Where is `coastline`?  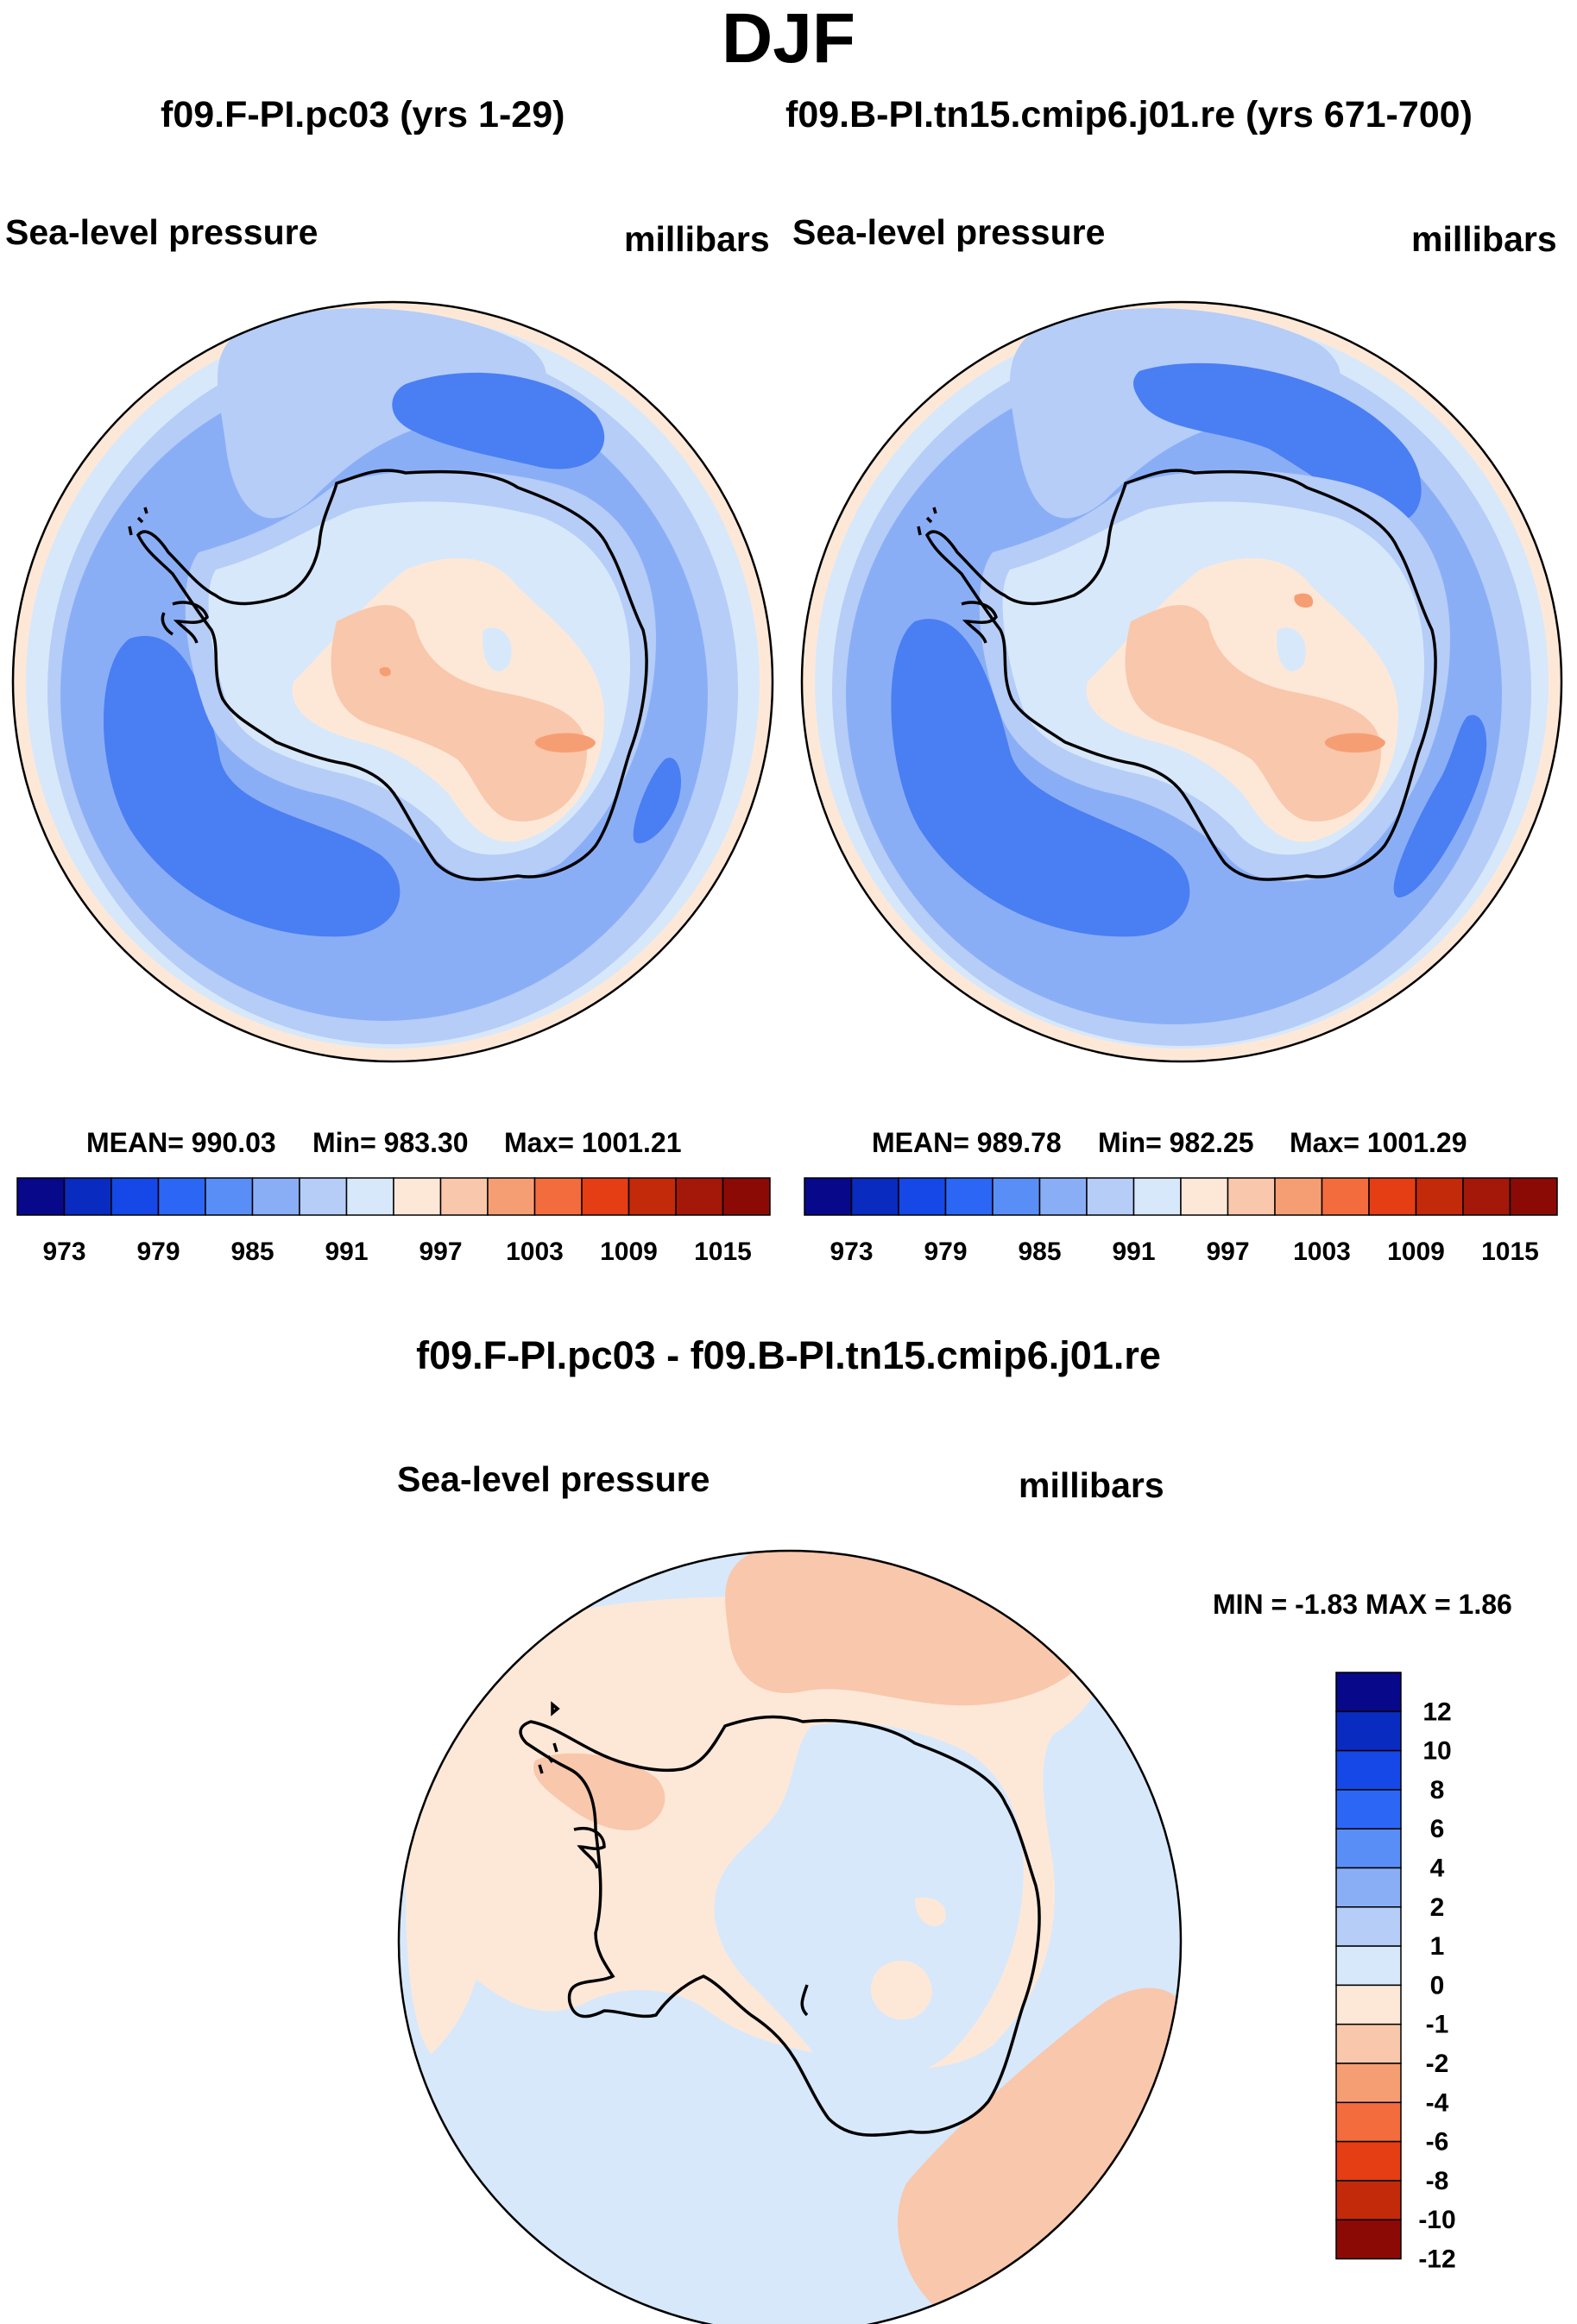 coastline is located at coordinates (1177, 675).